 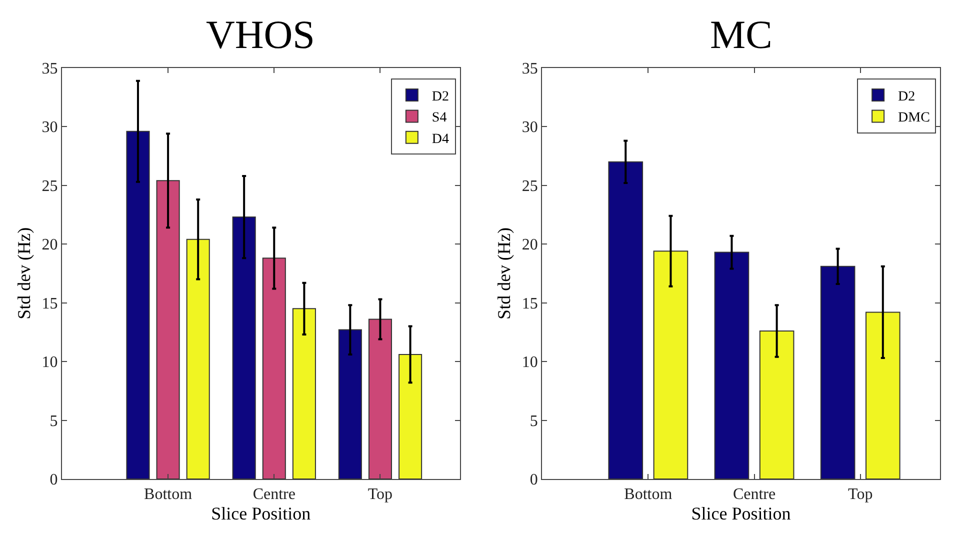 I want to click on chart-title: VHOS, so click(x=260, y=34).